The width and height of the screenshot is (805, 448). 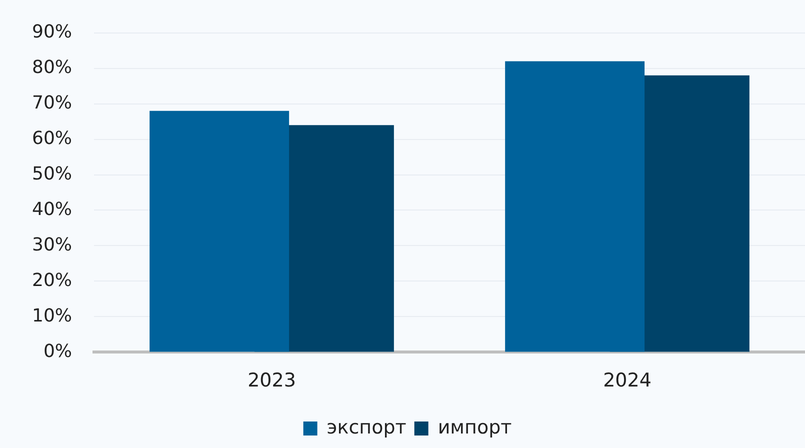 I want to click on y-tick-label: 70%, so click(x=52, y=103).